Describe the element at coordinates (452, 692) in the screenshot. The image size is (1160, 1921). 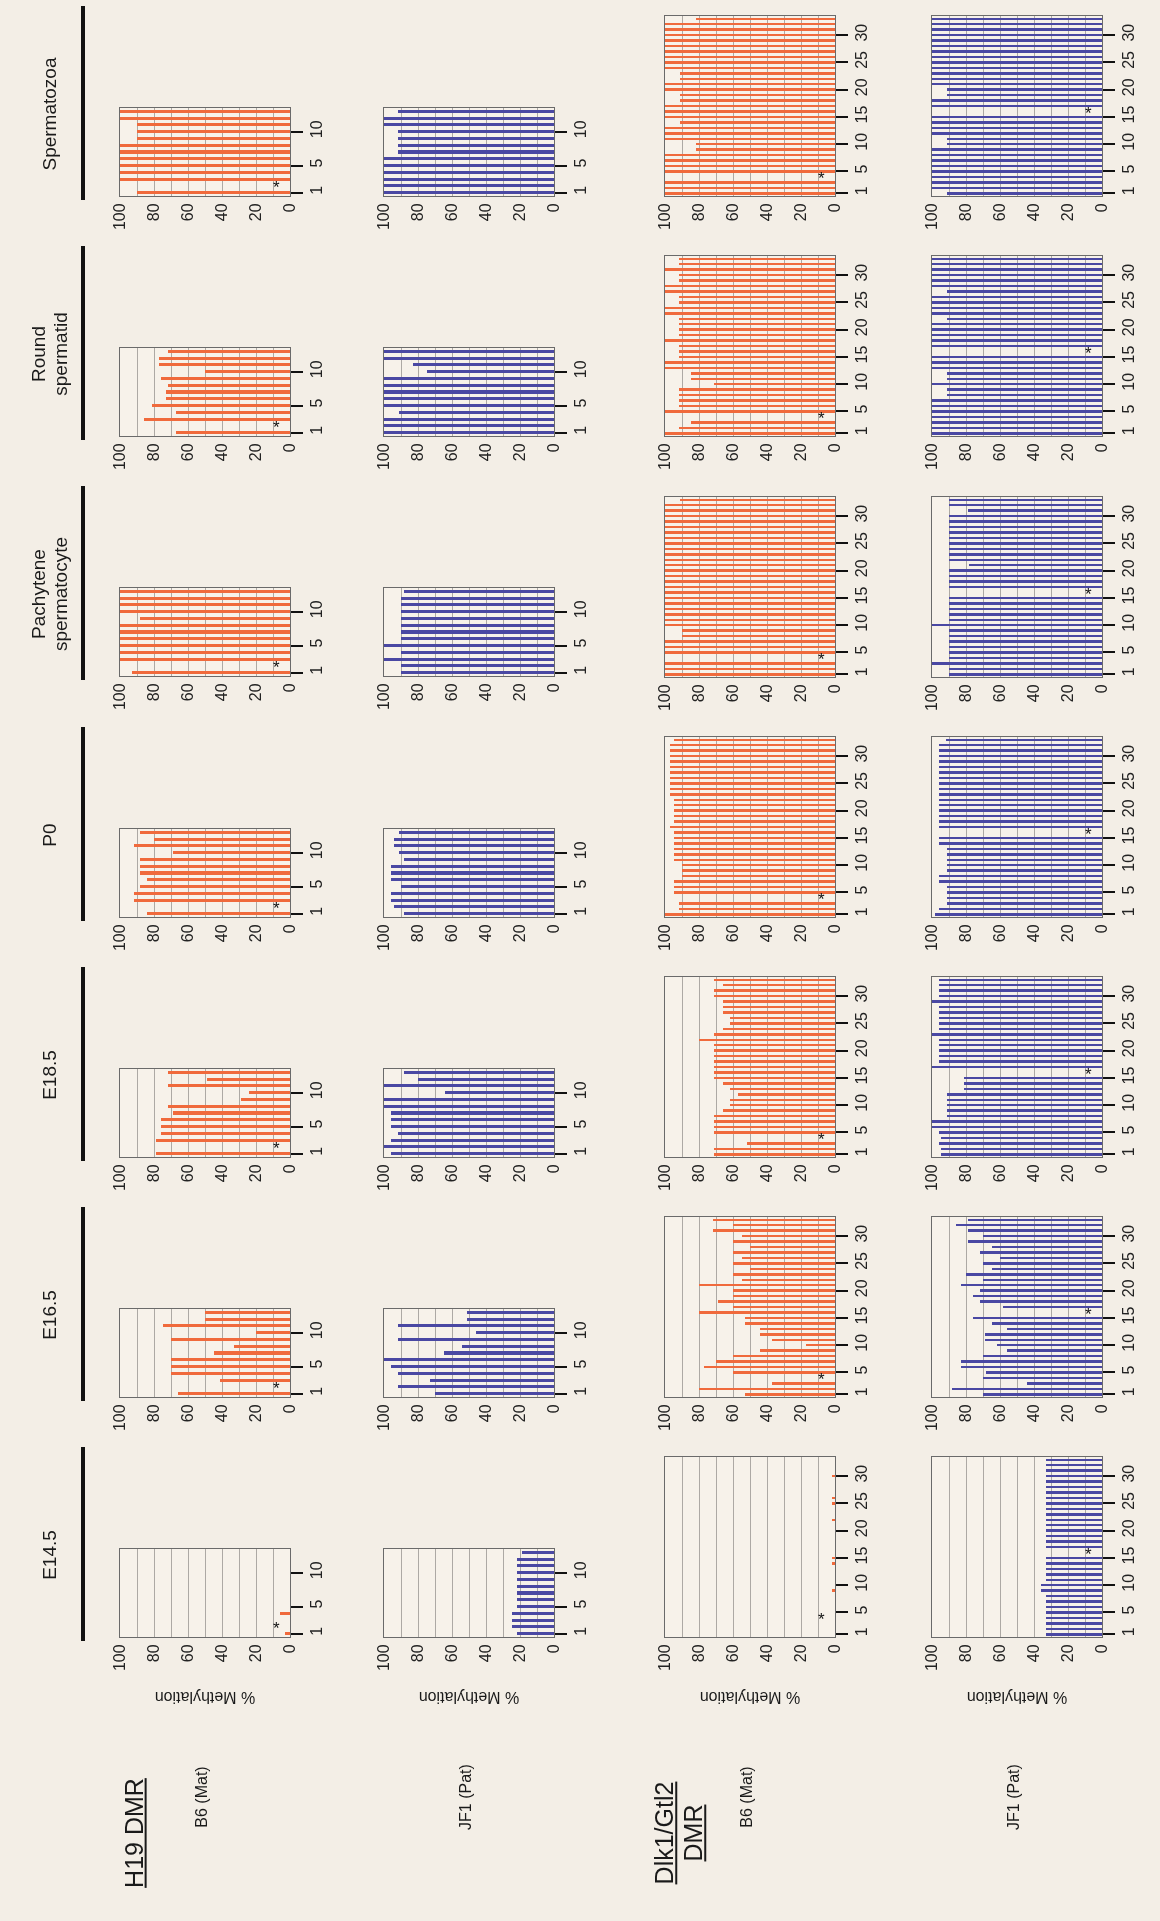
I see `x-tick-label: 60` at that location.